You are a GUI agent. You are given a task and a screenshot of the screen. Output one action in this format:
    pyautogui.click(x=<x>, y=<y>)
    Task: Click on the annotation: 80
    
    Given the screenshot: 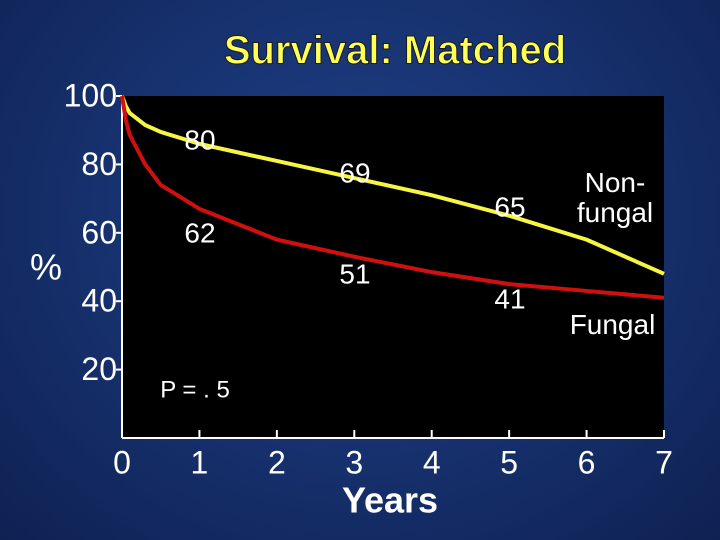 What is the action you would take?
    pyautogui.click(x=199, y=139)
    